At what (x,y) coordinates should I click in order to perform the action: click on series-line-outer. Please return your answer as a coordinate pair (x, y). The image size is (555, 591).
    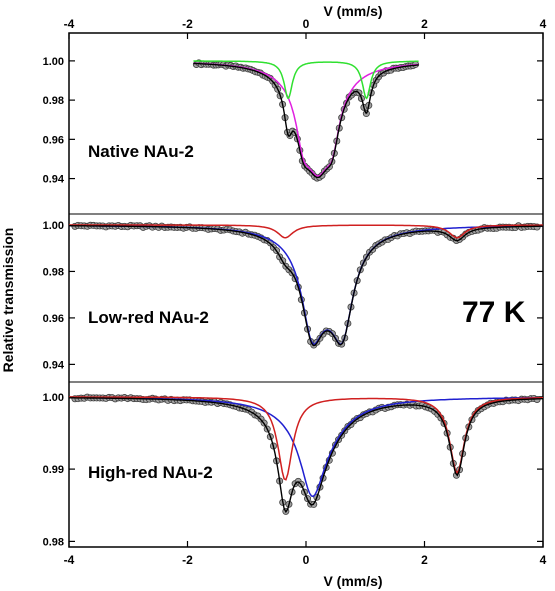
    Looking at the image, I should click on (306, 119).